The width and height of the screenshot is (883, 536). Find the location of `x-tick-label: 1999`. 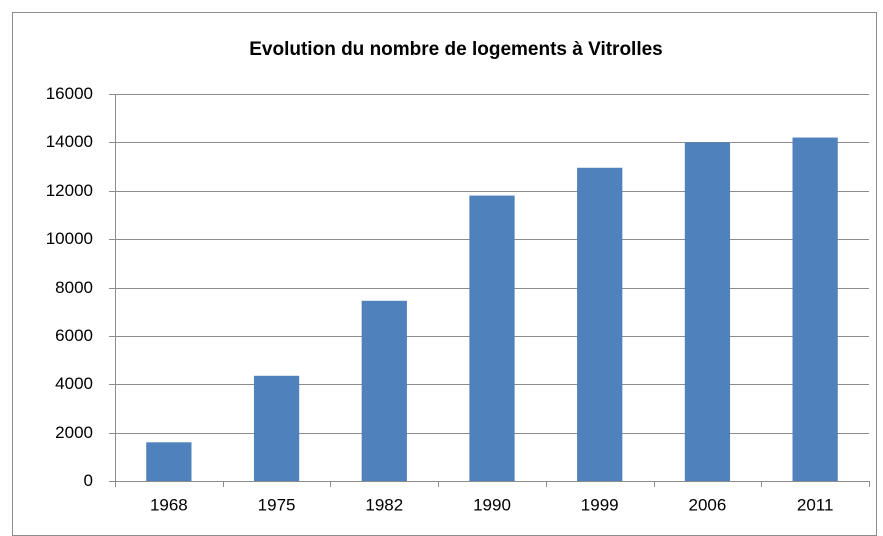

x-tick-label: 1999 is located at coordinates (600, 504).